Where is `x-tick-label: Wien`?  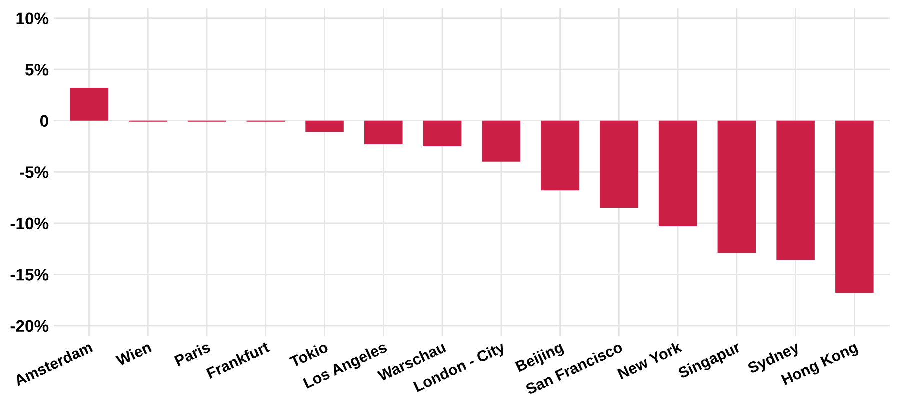
x-tick-label: Wien is located at coordinates (133, 354).